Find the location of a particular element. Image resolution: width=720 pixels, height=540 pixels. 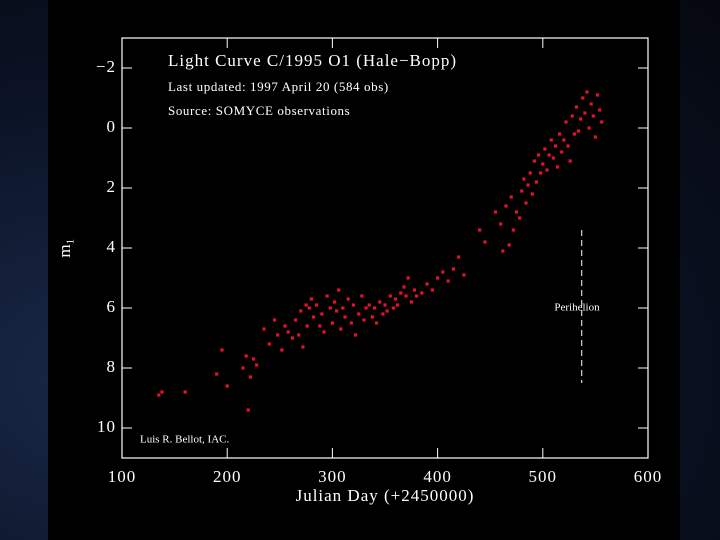

y-tick-label: 10 is located at coordinates (106, 426).